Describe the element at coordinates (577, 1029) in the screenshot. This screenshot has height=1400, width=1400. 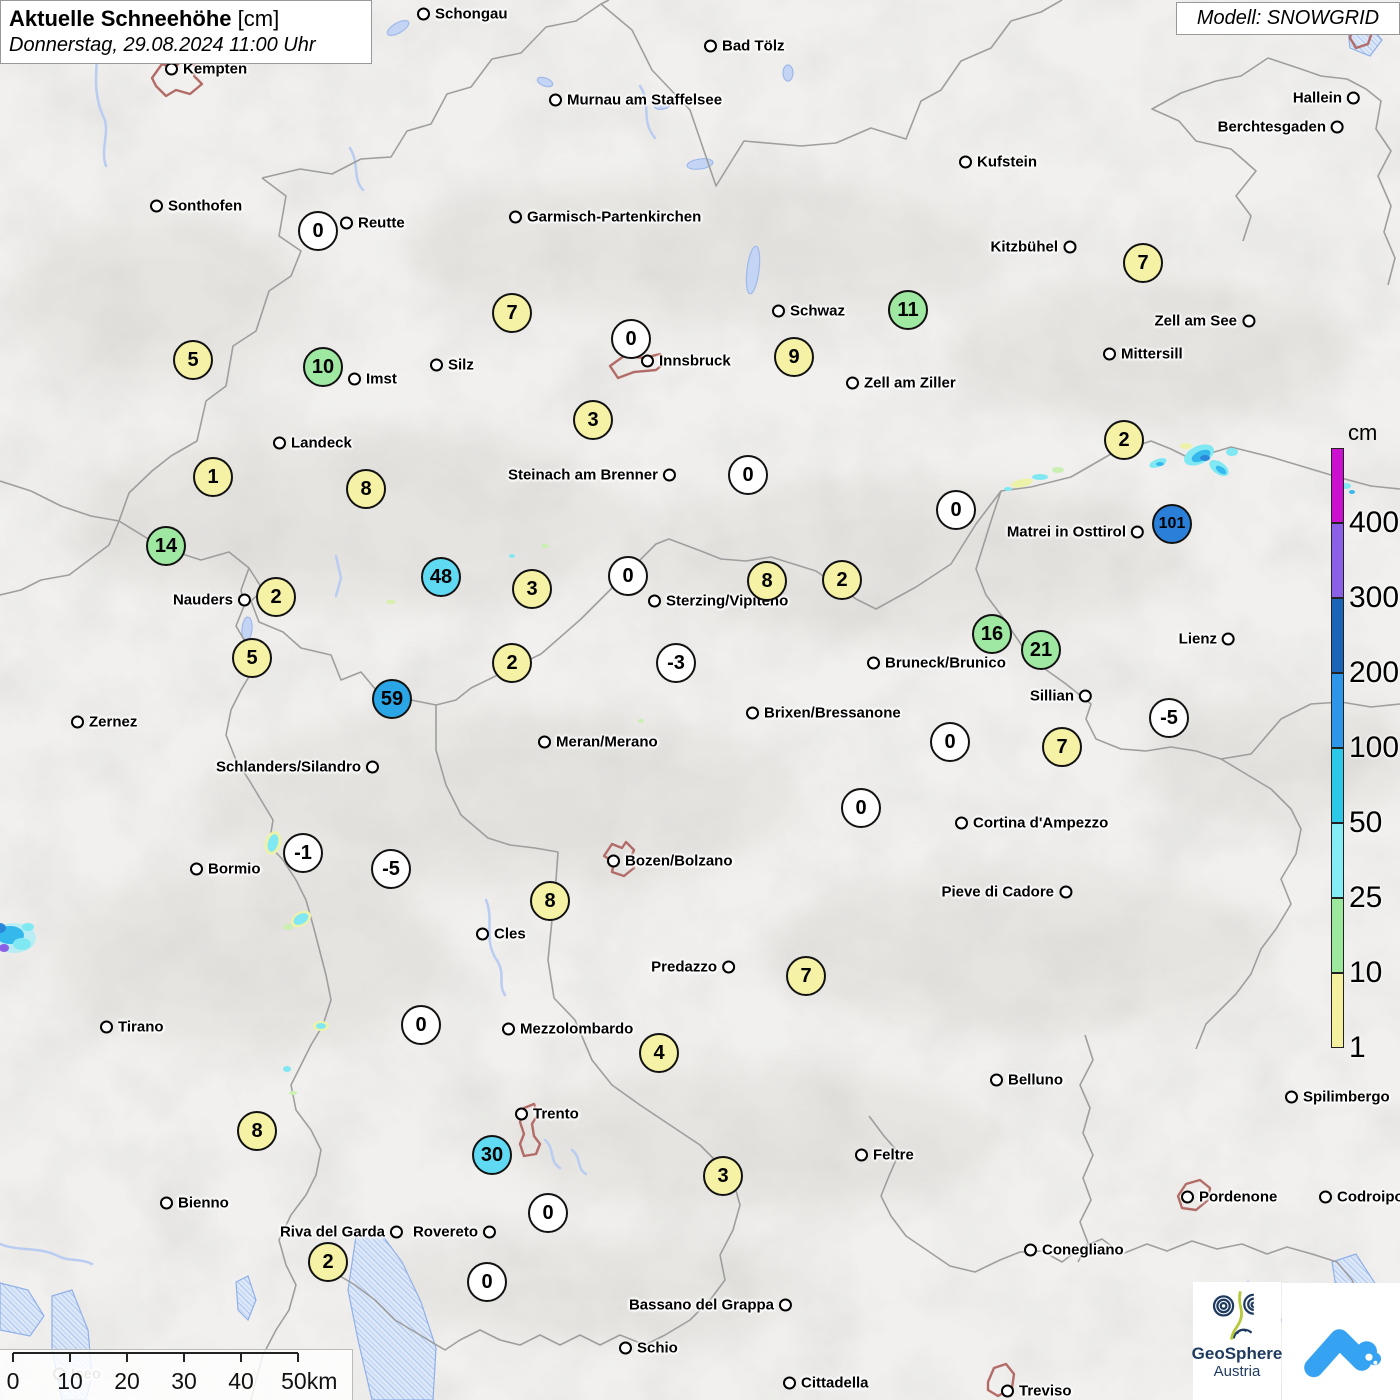
I see `city-label: Mezzolombardo` at that location.